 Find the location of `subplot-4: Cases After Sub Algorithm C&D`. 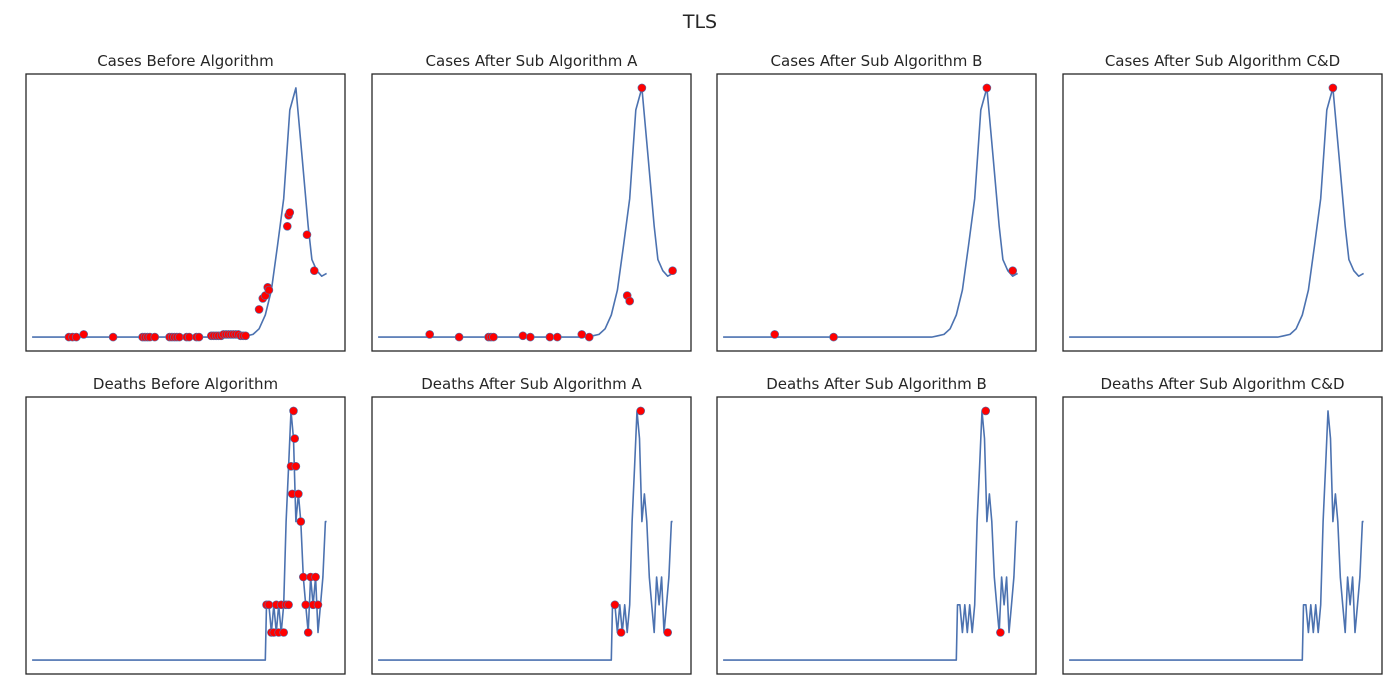

subplot-4: Cases After Sub Algorithm C&D is located at coordinates (1222, 202).